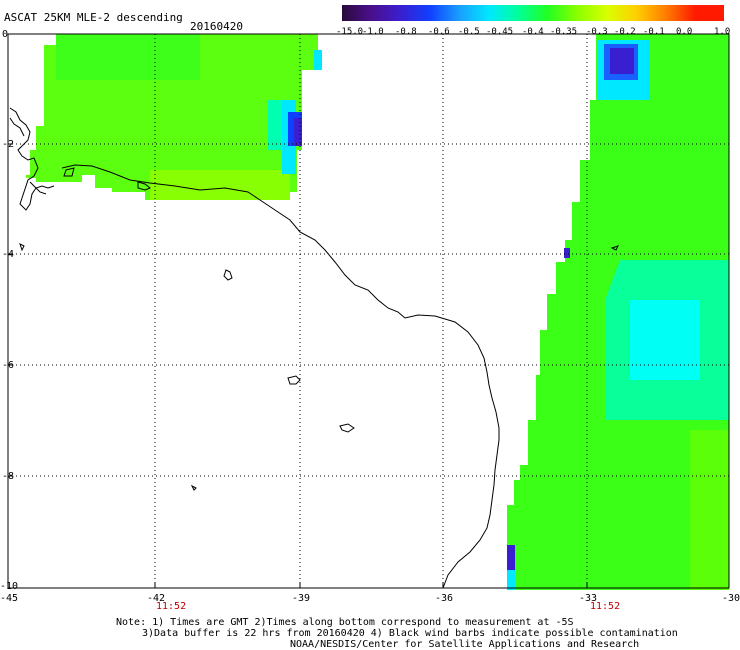 This screenshot has height=650, width=740. Describe the element at coordinates (684, 32) in the screenshot. I see `colorbar-label: 0.0` at that location.